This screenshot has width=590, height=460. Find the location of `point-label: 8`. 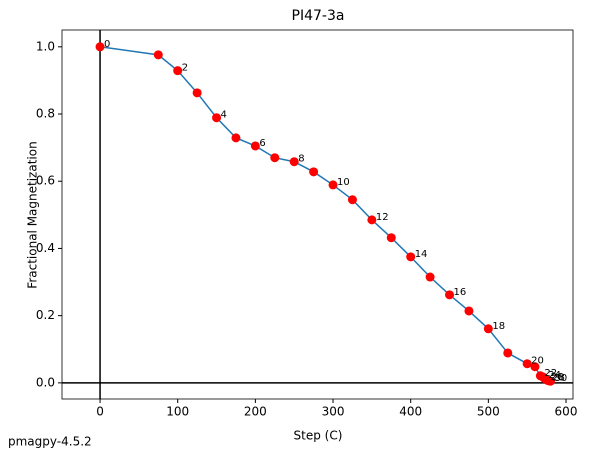

point-label: 8 is located at coordinates (301, 159).